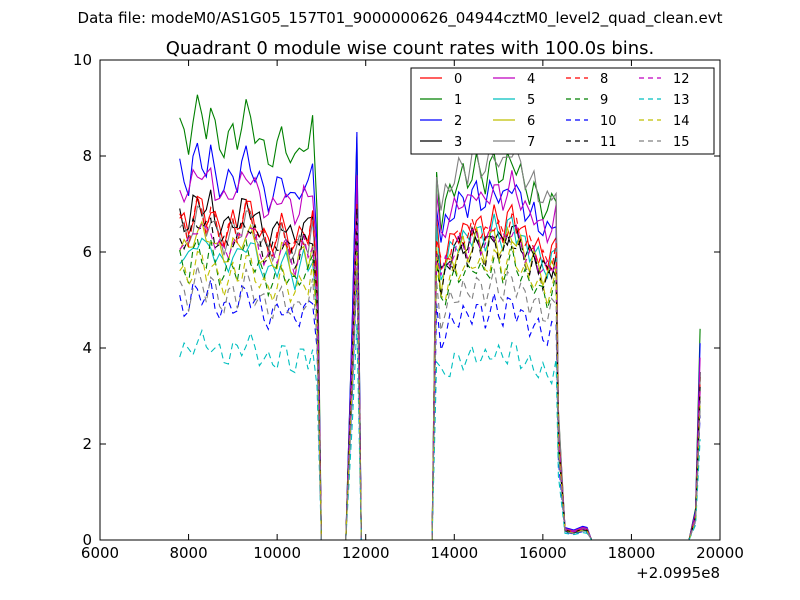 Image resolution: width=800 pixels, height=600 pixels. I want to click on x-tick-label: 10000, so click(277, 553).